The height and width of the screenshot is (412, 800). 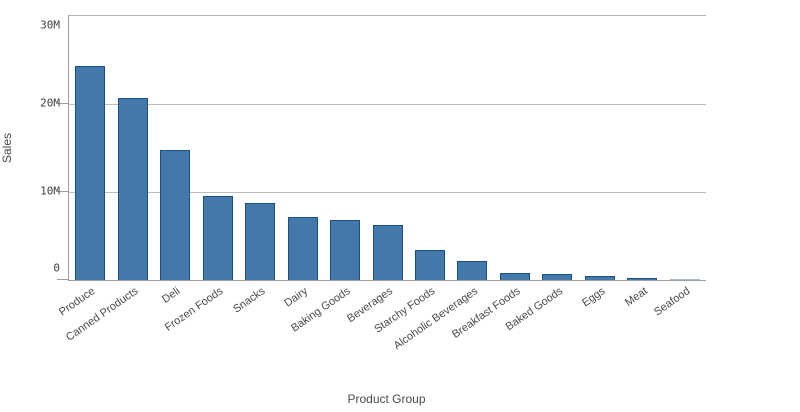 I want to click on x-tick-label-seafood: Seafood, so click(x=672, y=302).